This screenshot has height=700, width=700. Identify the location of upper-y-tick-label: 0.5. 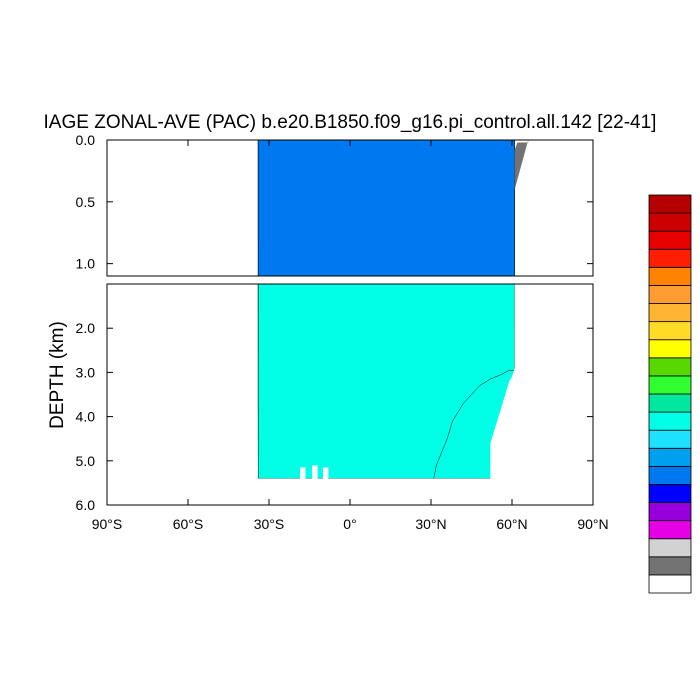
(86, 202).